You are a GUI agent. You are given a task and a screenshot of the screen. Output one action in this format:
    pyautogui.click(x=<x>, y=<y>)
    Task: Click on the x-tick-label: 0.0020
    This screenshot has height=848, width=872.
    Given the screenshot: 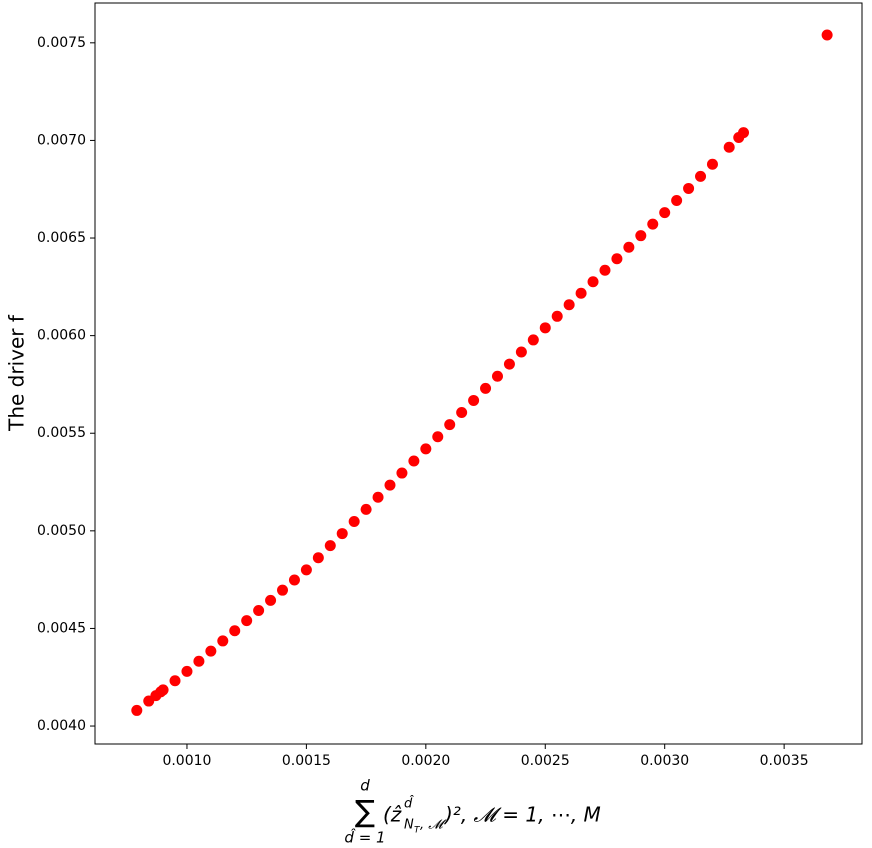 What is the action you would take?
    pyautogui.click(x=425, y=761)
    